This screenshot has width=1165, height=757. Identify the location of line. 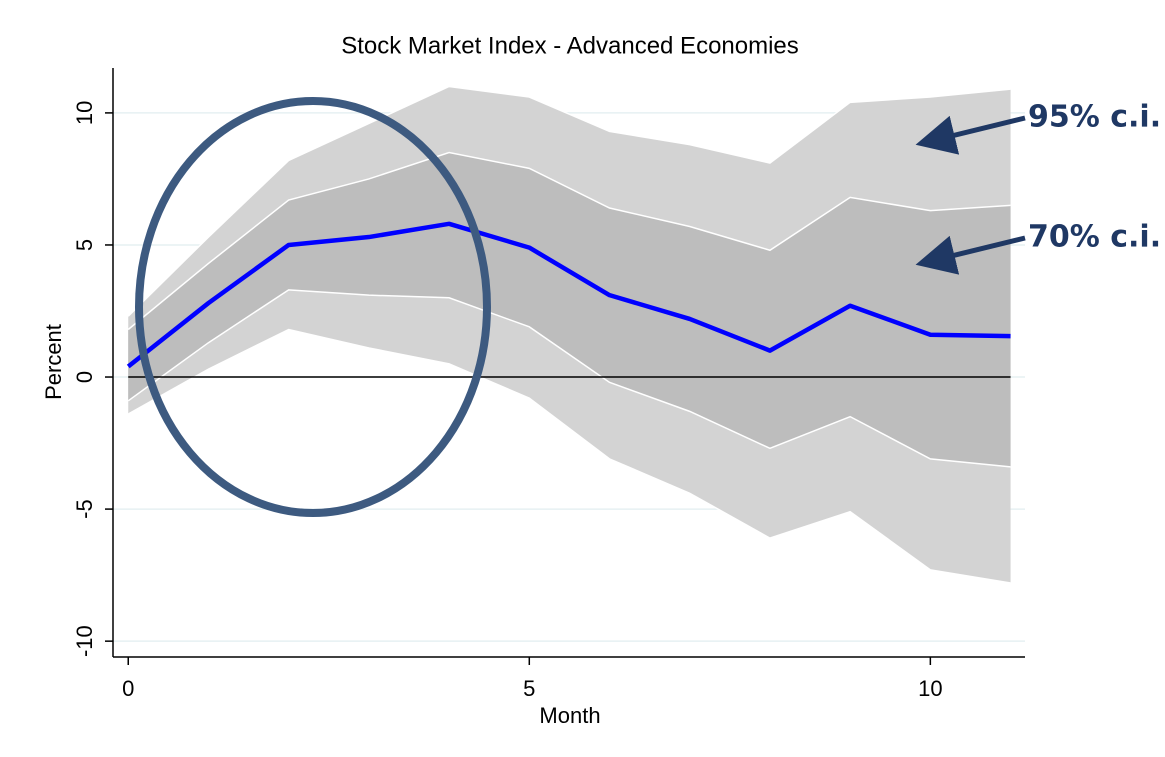
(568, 295).